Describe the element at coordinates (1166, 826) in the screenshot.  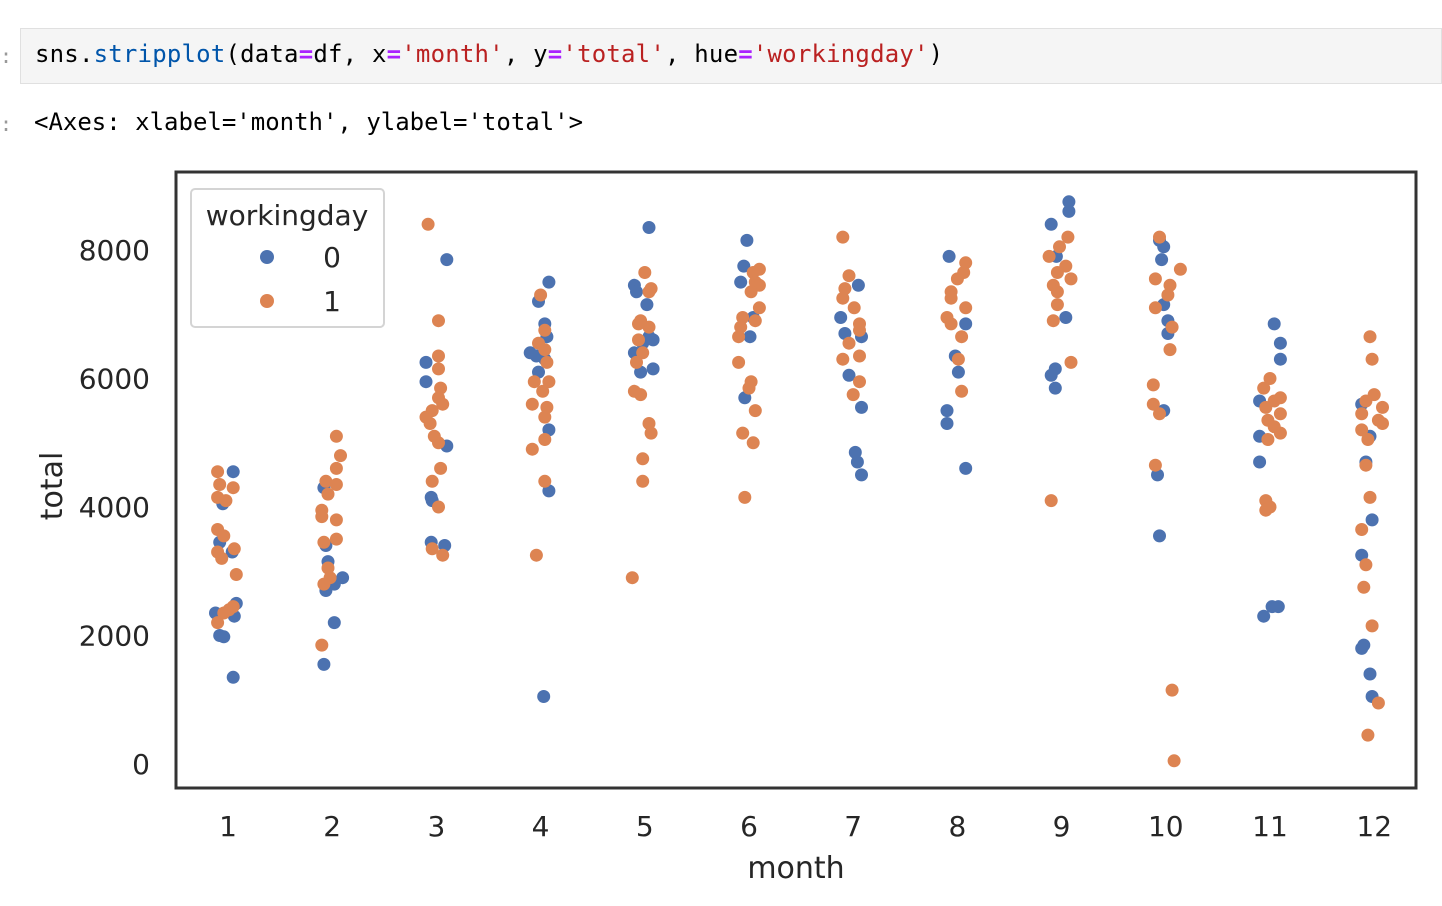
I see `x-tick-label: 10` at that location.